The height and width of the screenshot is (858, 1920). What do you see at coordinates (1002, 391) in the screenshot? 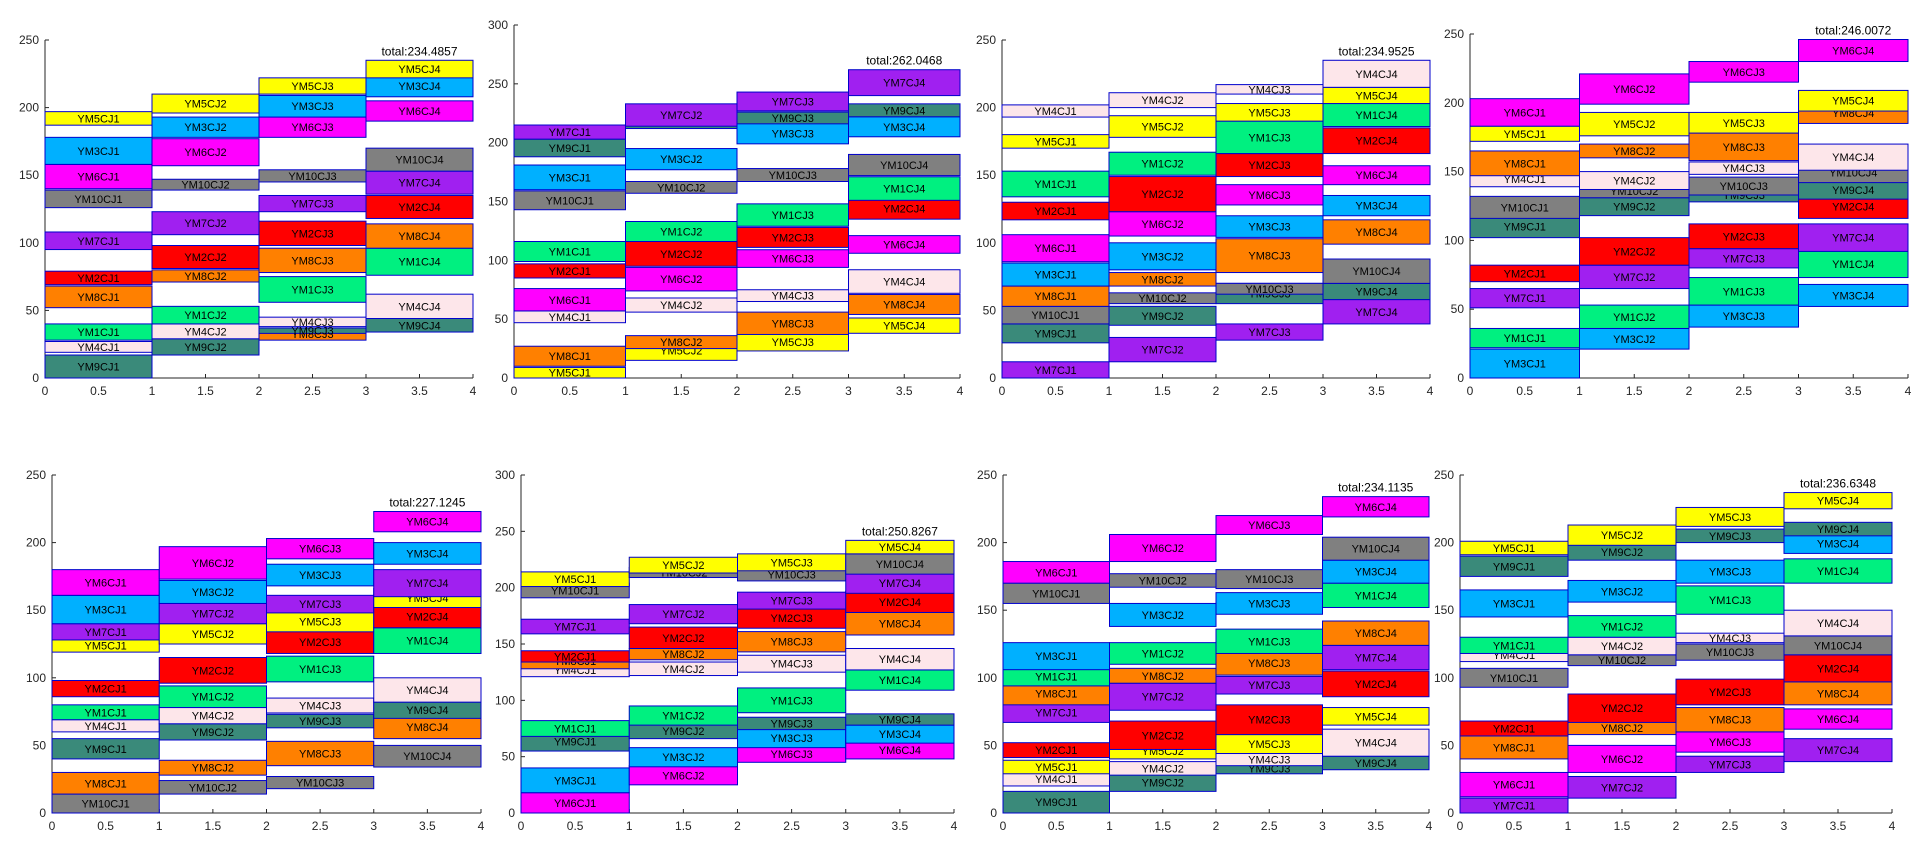
I see `x-tick-label: 0` at bounding box center [1002, 391].